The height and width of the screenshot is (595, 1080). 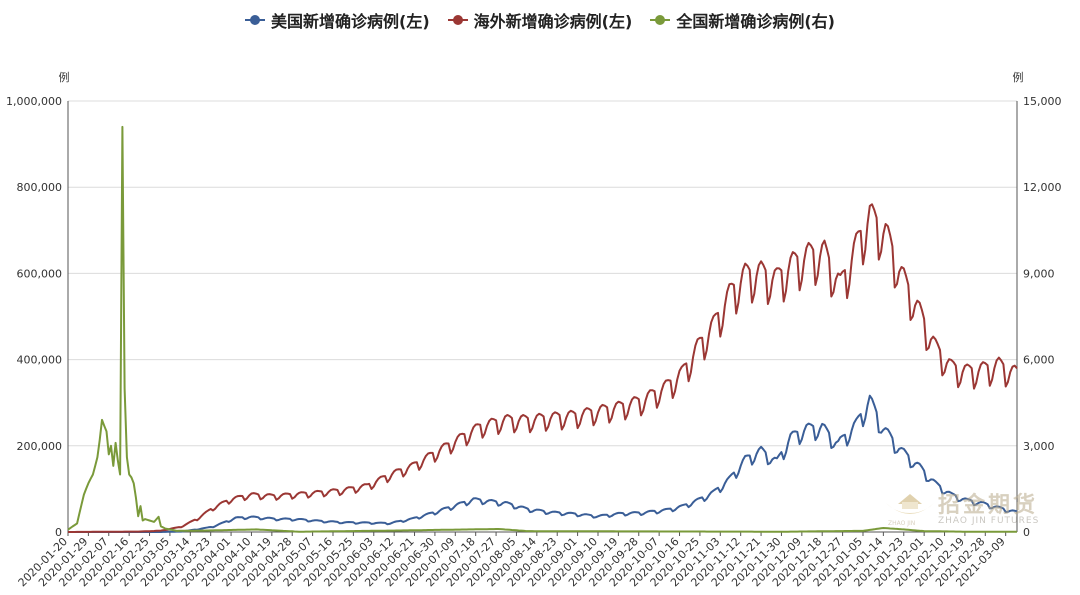 I want to click on chart-legend: 美国新增确诊病例(左) 海外新增确诊病例(左) 全国新增确诊病例(右), so click(x=540, y=20).